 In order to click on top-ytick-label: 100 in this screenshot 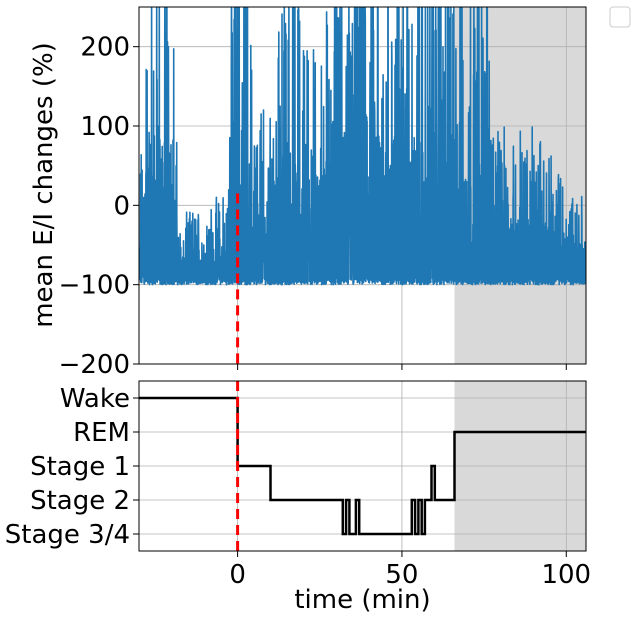, I will do `click(105, 127)`.